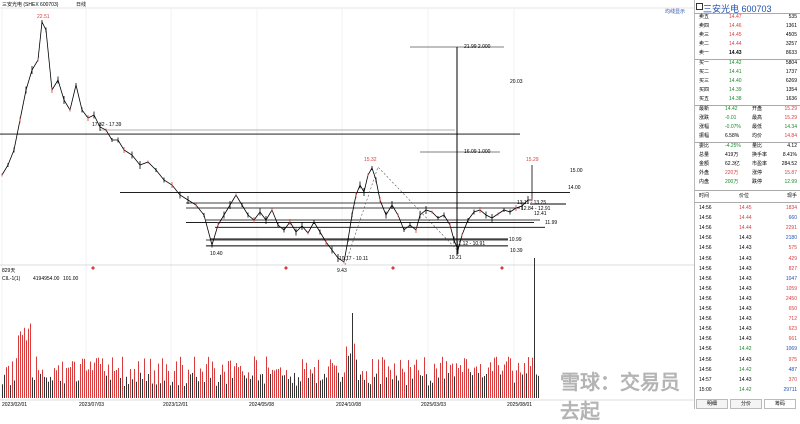  Describe the element at coordinates (11, 279) in the screenshot. I see `volume-indicator-name: CIL-1(1)` at that location.